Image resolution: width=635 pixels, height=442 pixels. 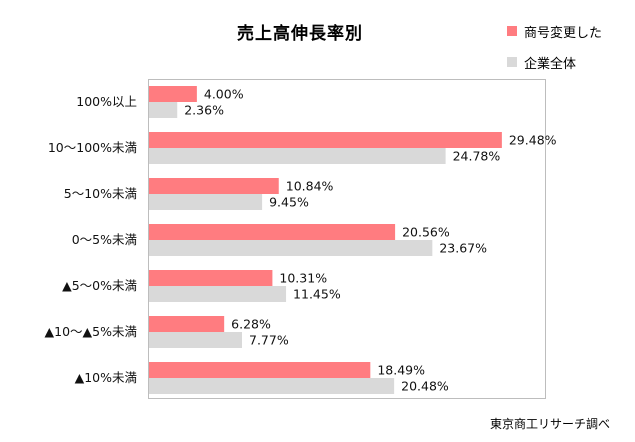 What do you see at coordinates (224, 94) in the screenshot?
I see `data-label: 4.00%` at bounding box center [224, 94].